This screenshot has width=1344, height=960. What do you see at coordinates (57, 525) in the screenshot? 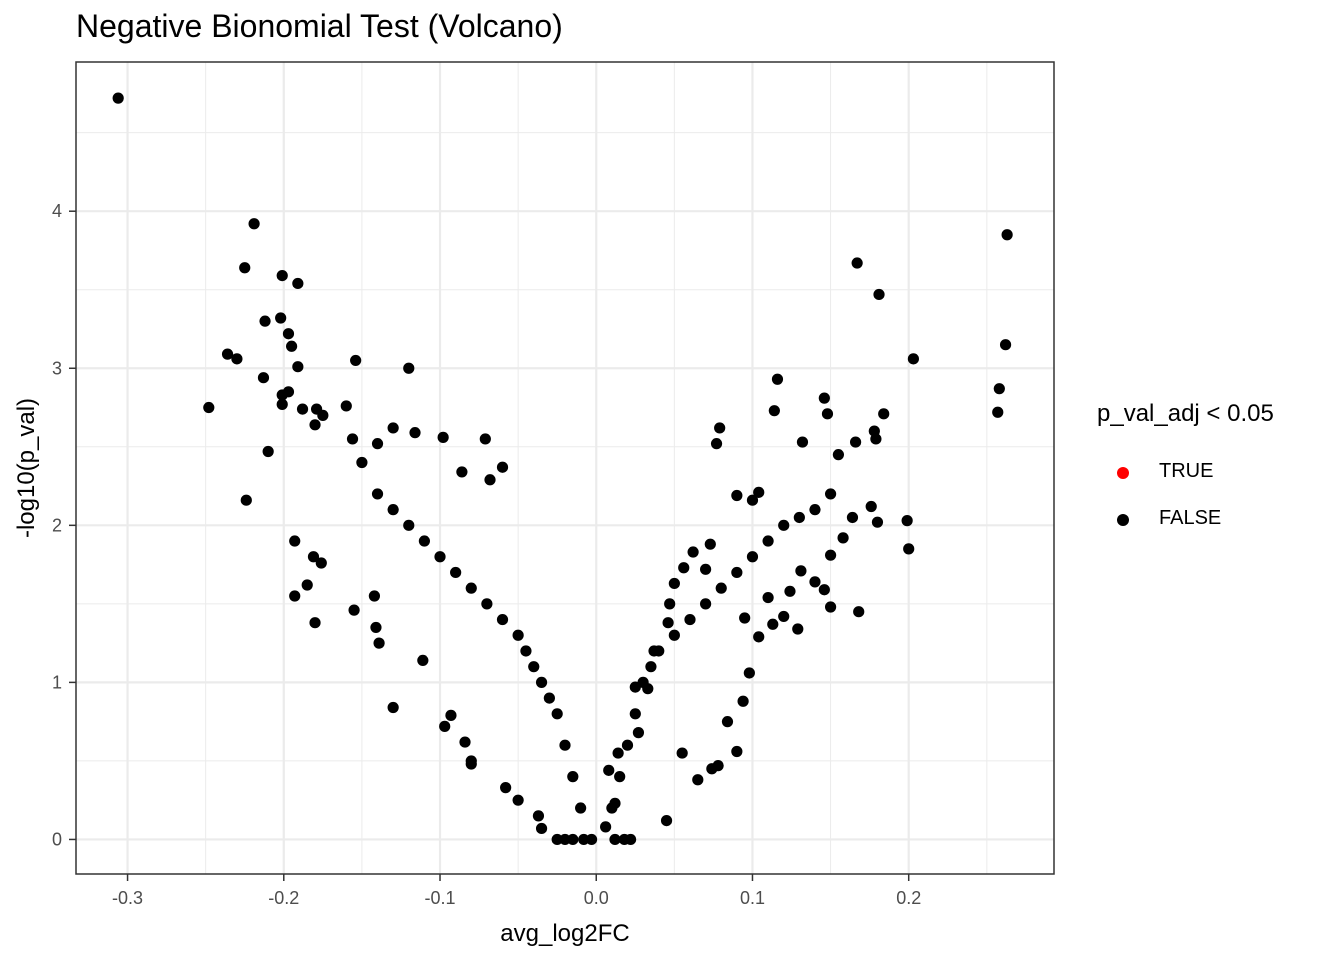
I see `y-tick-label: 2` at bounding box center [57, 525].